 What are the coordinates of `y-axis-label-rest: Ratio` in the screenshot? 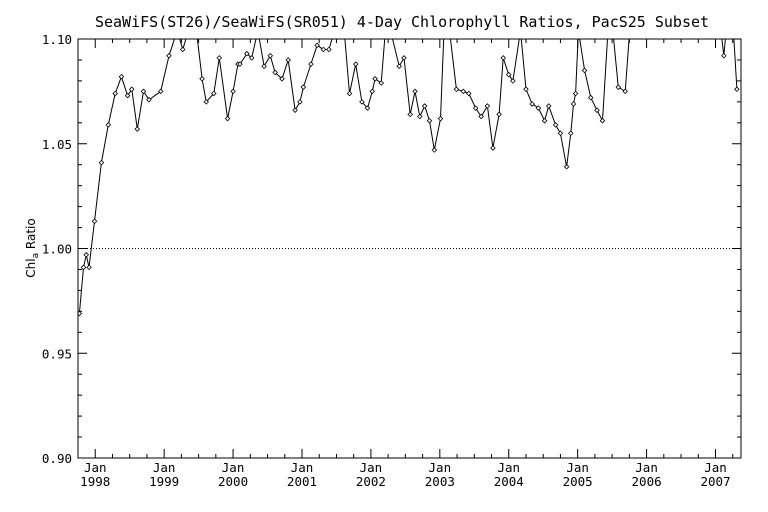 It's located at (31, 235).